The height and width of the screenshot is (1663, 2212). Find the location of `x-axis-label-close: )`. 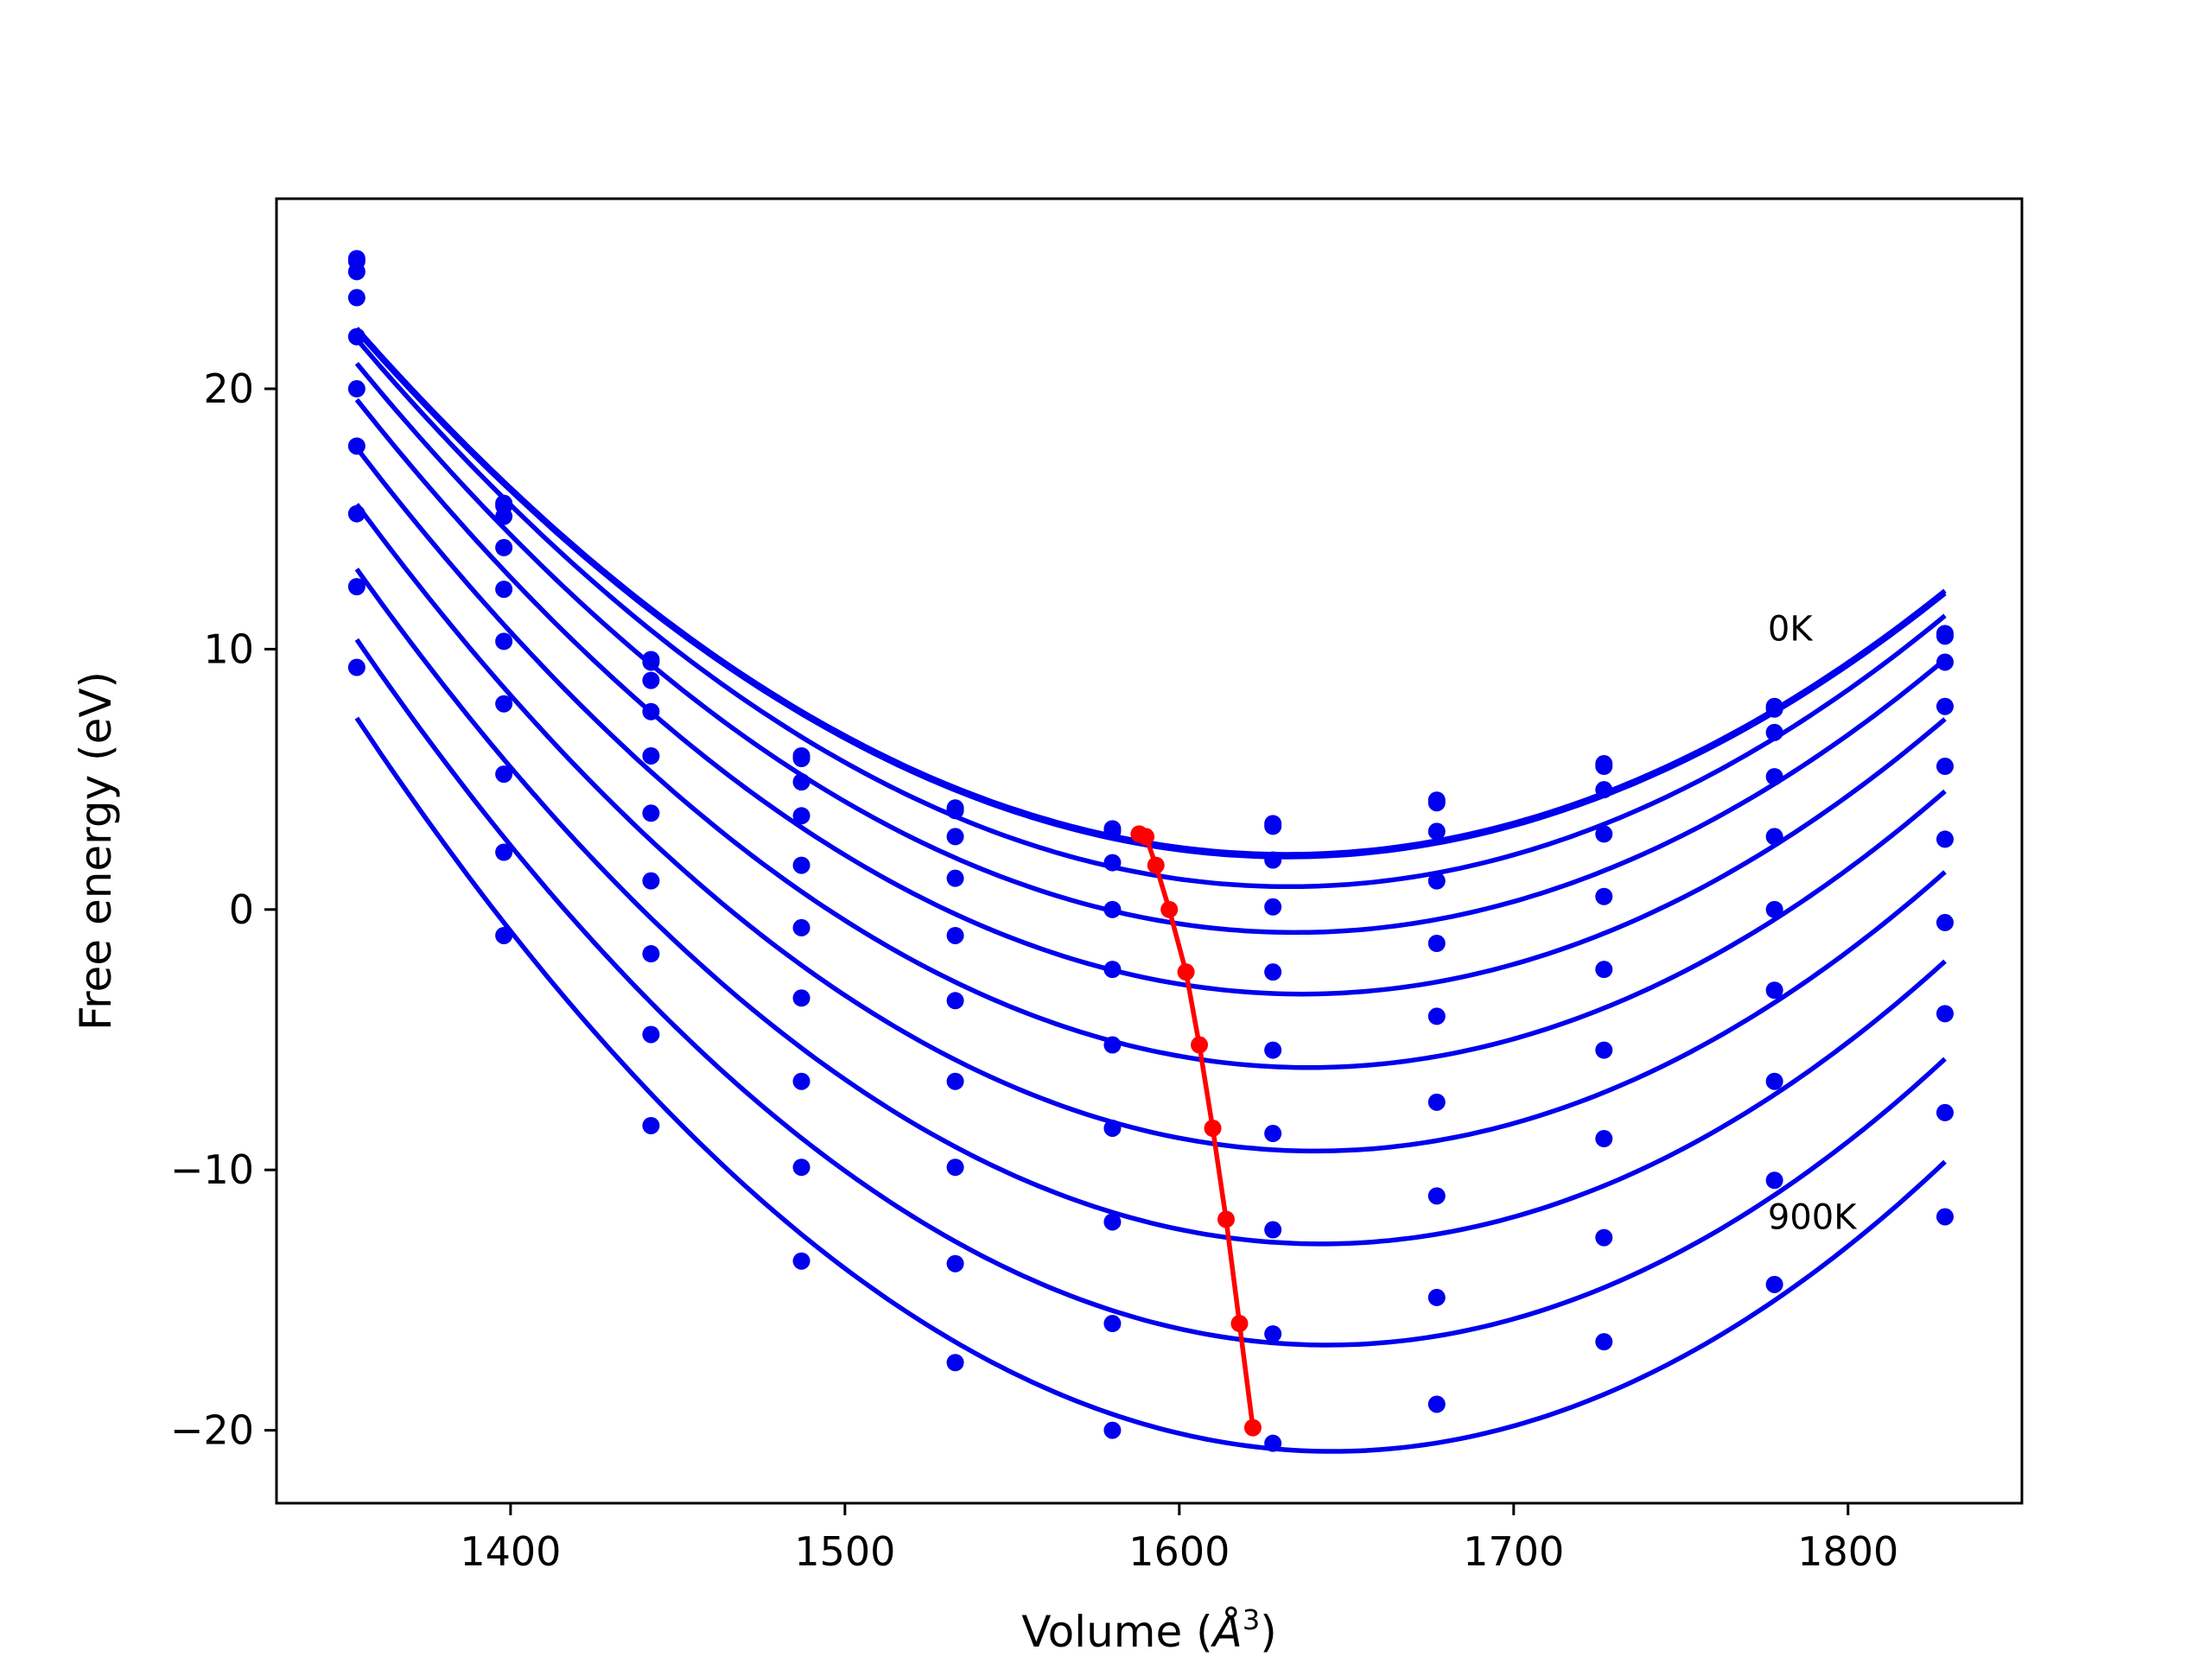

x-axis-label-close: ) is located at coordinates (1268, 1632).